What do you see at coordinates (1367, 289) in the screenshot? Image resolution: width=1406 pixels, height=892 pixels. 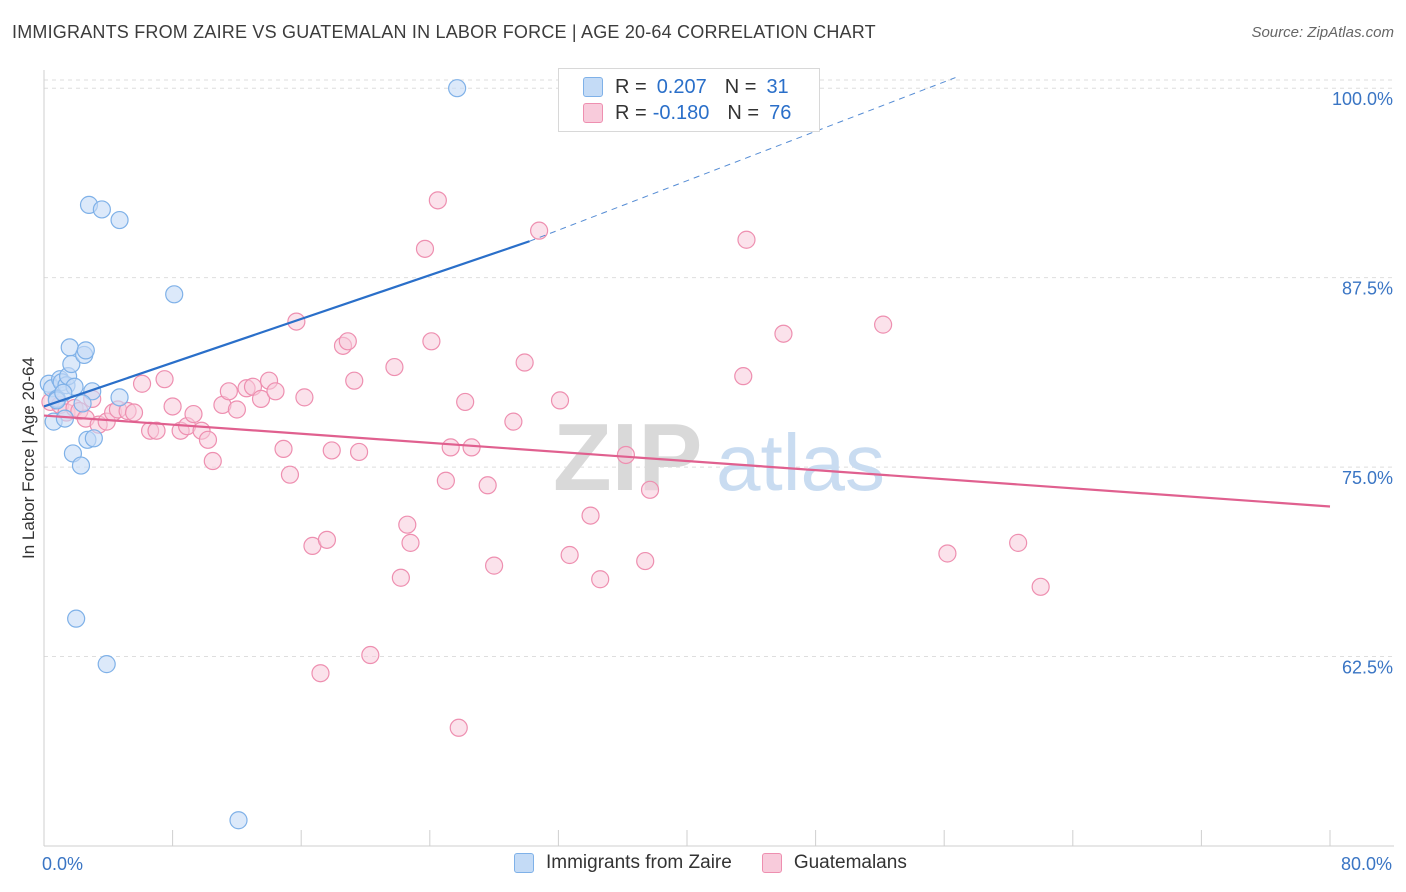 I see `y-tick-label: 87.5%` at bounding box center [1367, 289].